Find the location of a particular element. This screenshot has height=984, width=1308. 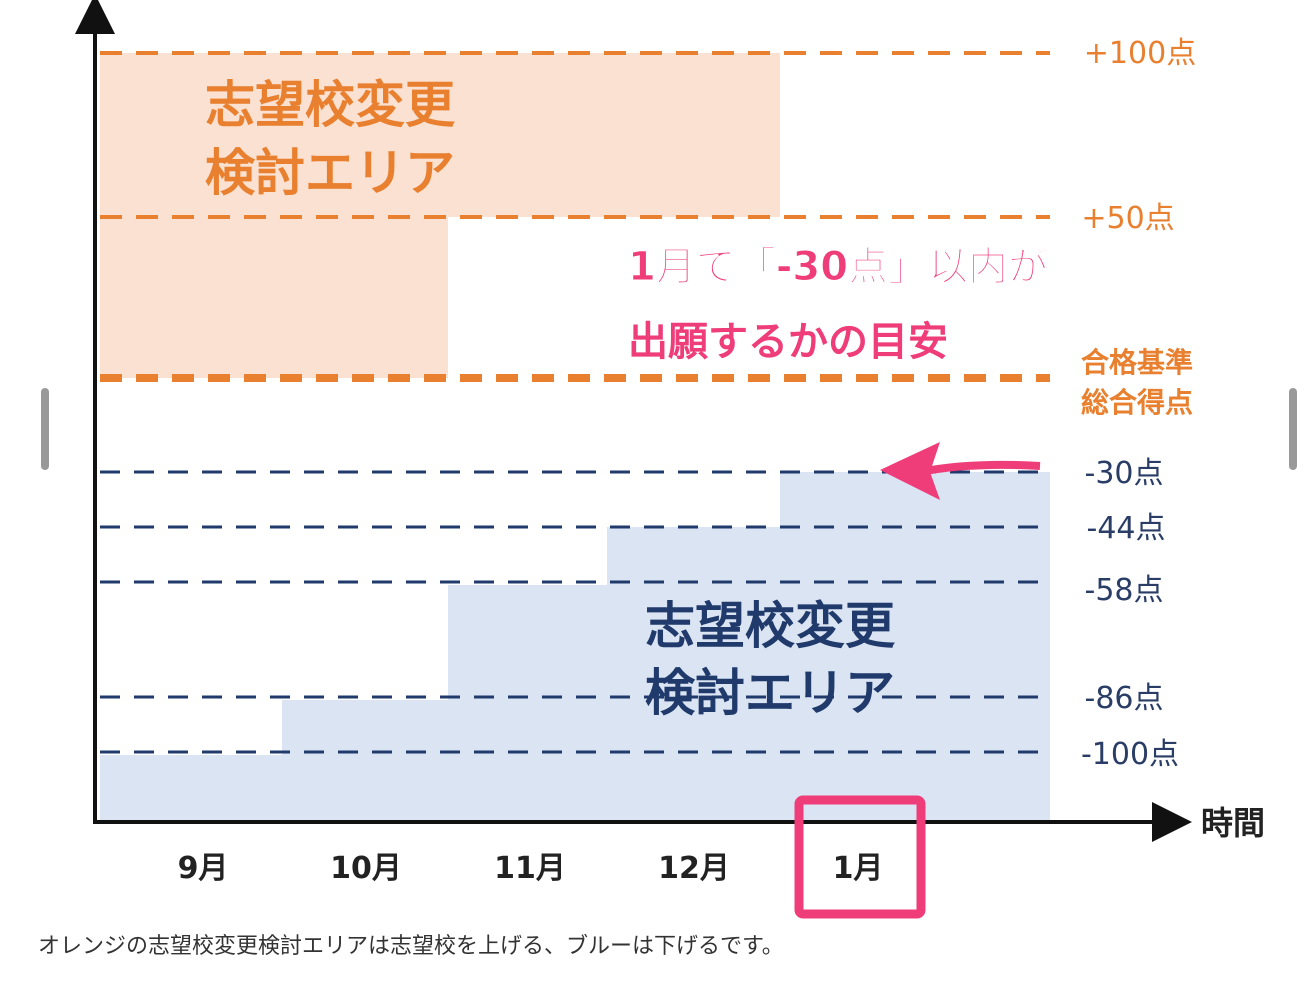

annotation: 1月で「-30点」以内が is located at coordinates (838, 267).